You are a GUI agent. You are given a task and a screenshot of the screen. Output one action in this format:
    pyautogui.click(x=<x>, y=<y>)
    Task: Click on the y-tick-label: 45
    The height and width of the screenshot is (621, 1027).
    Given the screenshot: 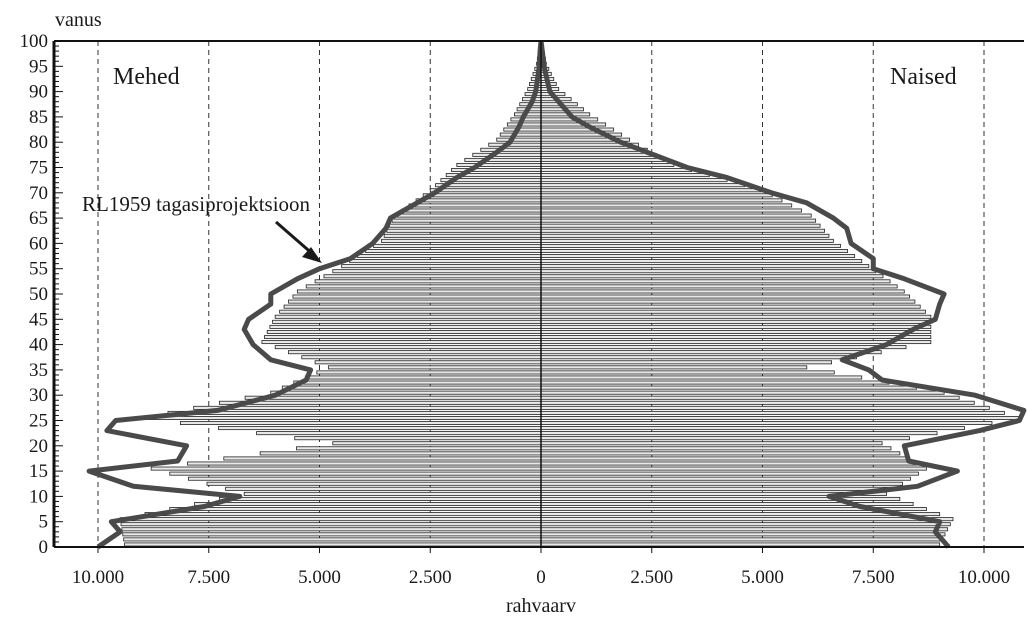 What is the action you would take?
    pyautogui.click(x=38, y=319)
    